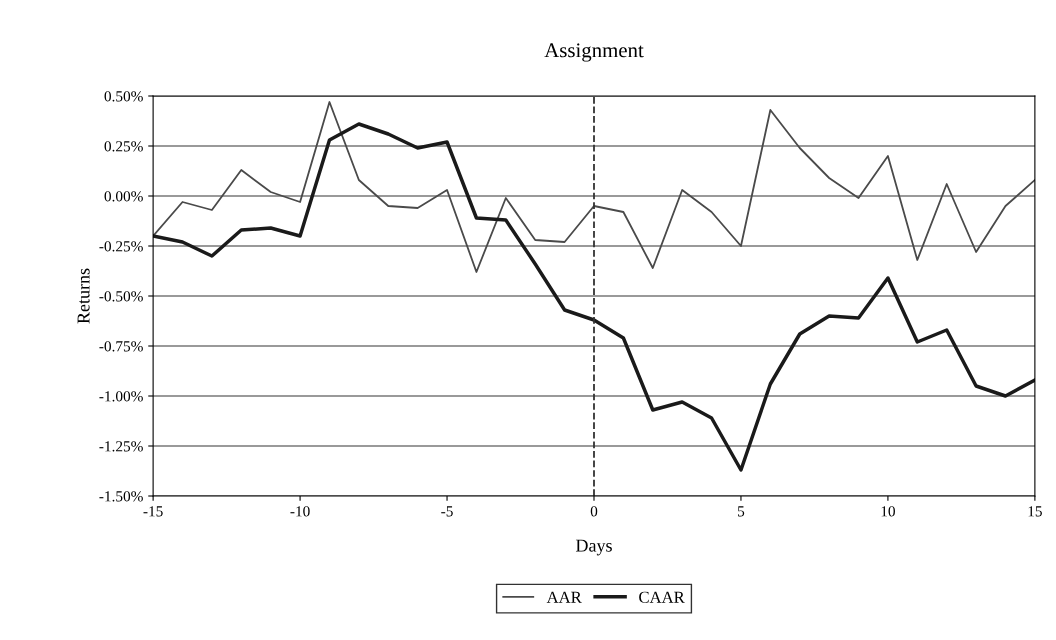  I want to click on x-tick-label: 5, so click(741, 511).